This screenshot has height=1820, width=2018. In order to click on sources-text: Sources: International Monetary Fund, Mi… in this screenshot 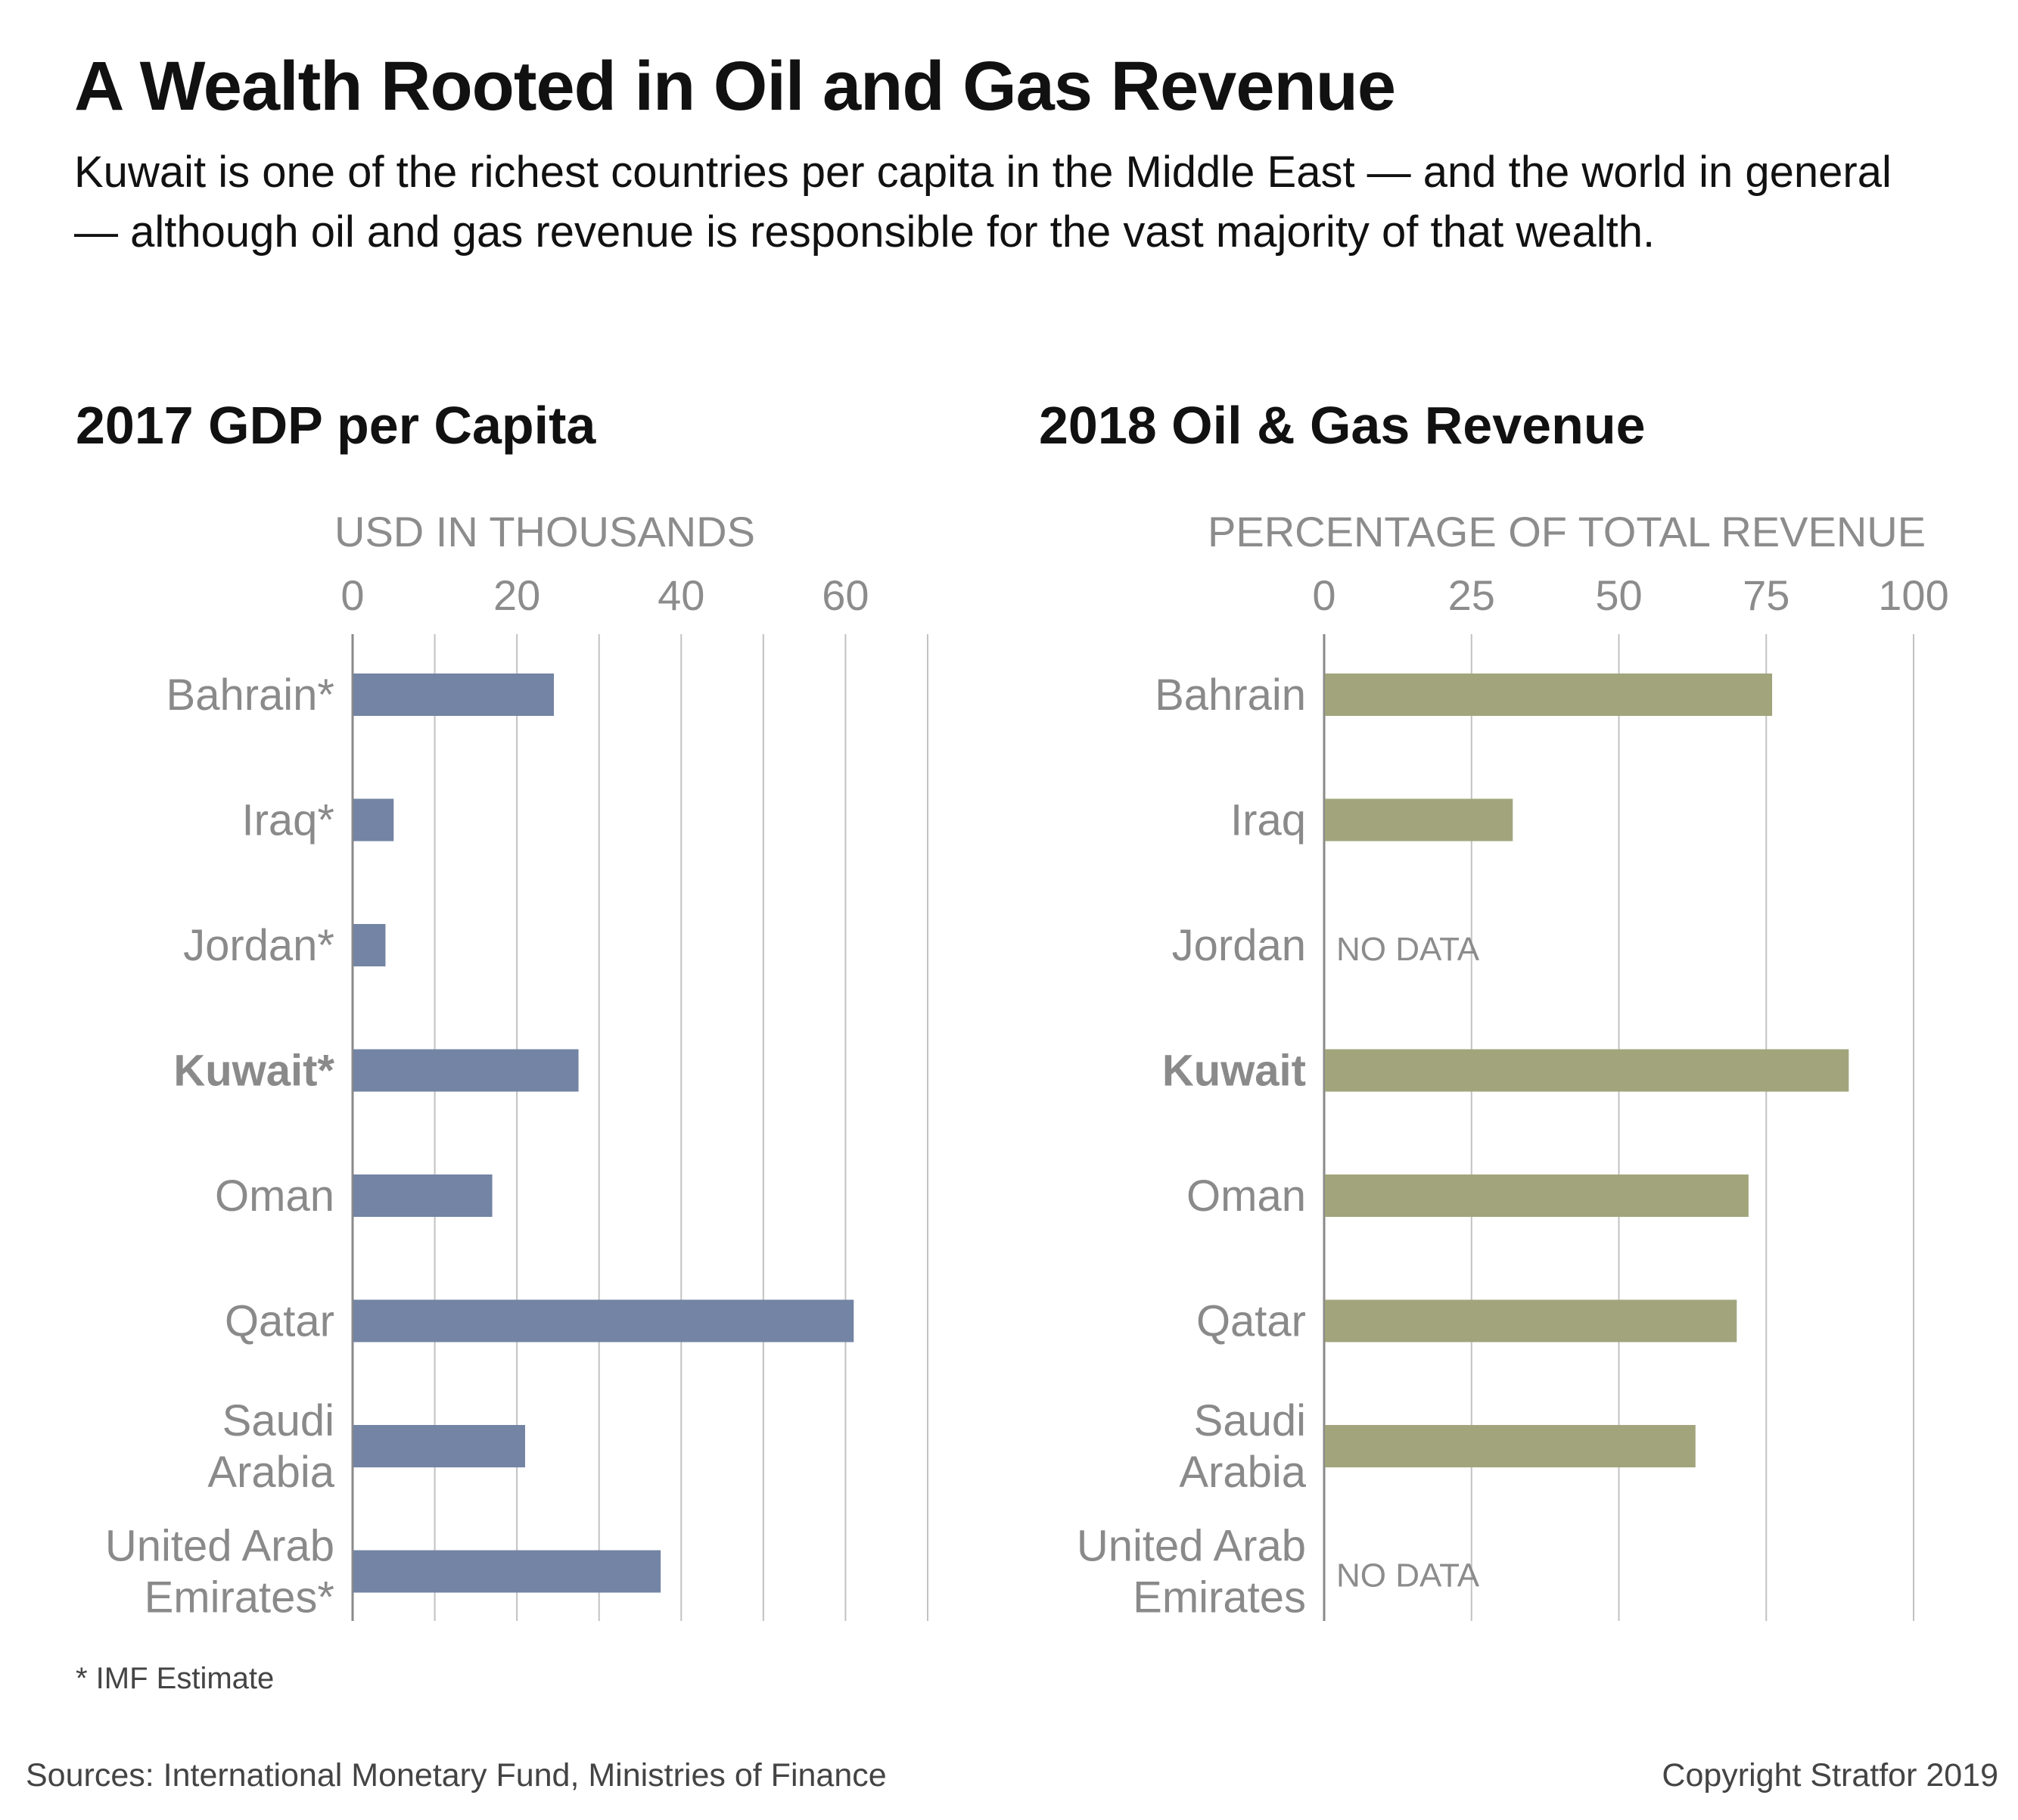, I will do `click(456, 1775)`.